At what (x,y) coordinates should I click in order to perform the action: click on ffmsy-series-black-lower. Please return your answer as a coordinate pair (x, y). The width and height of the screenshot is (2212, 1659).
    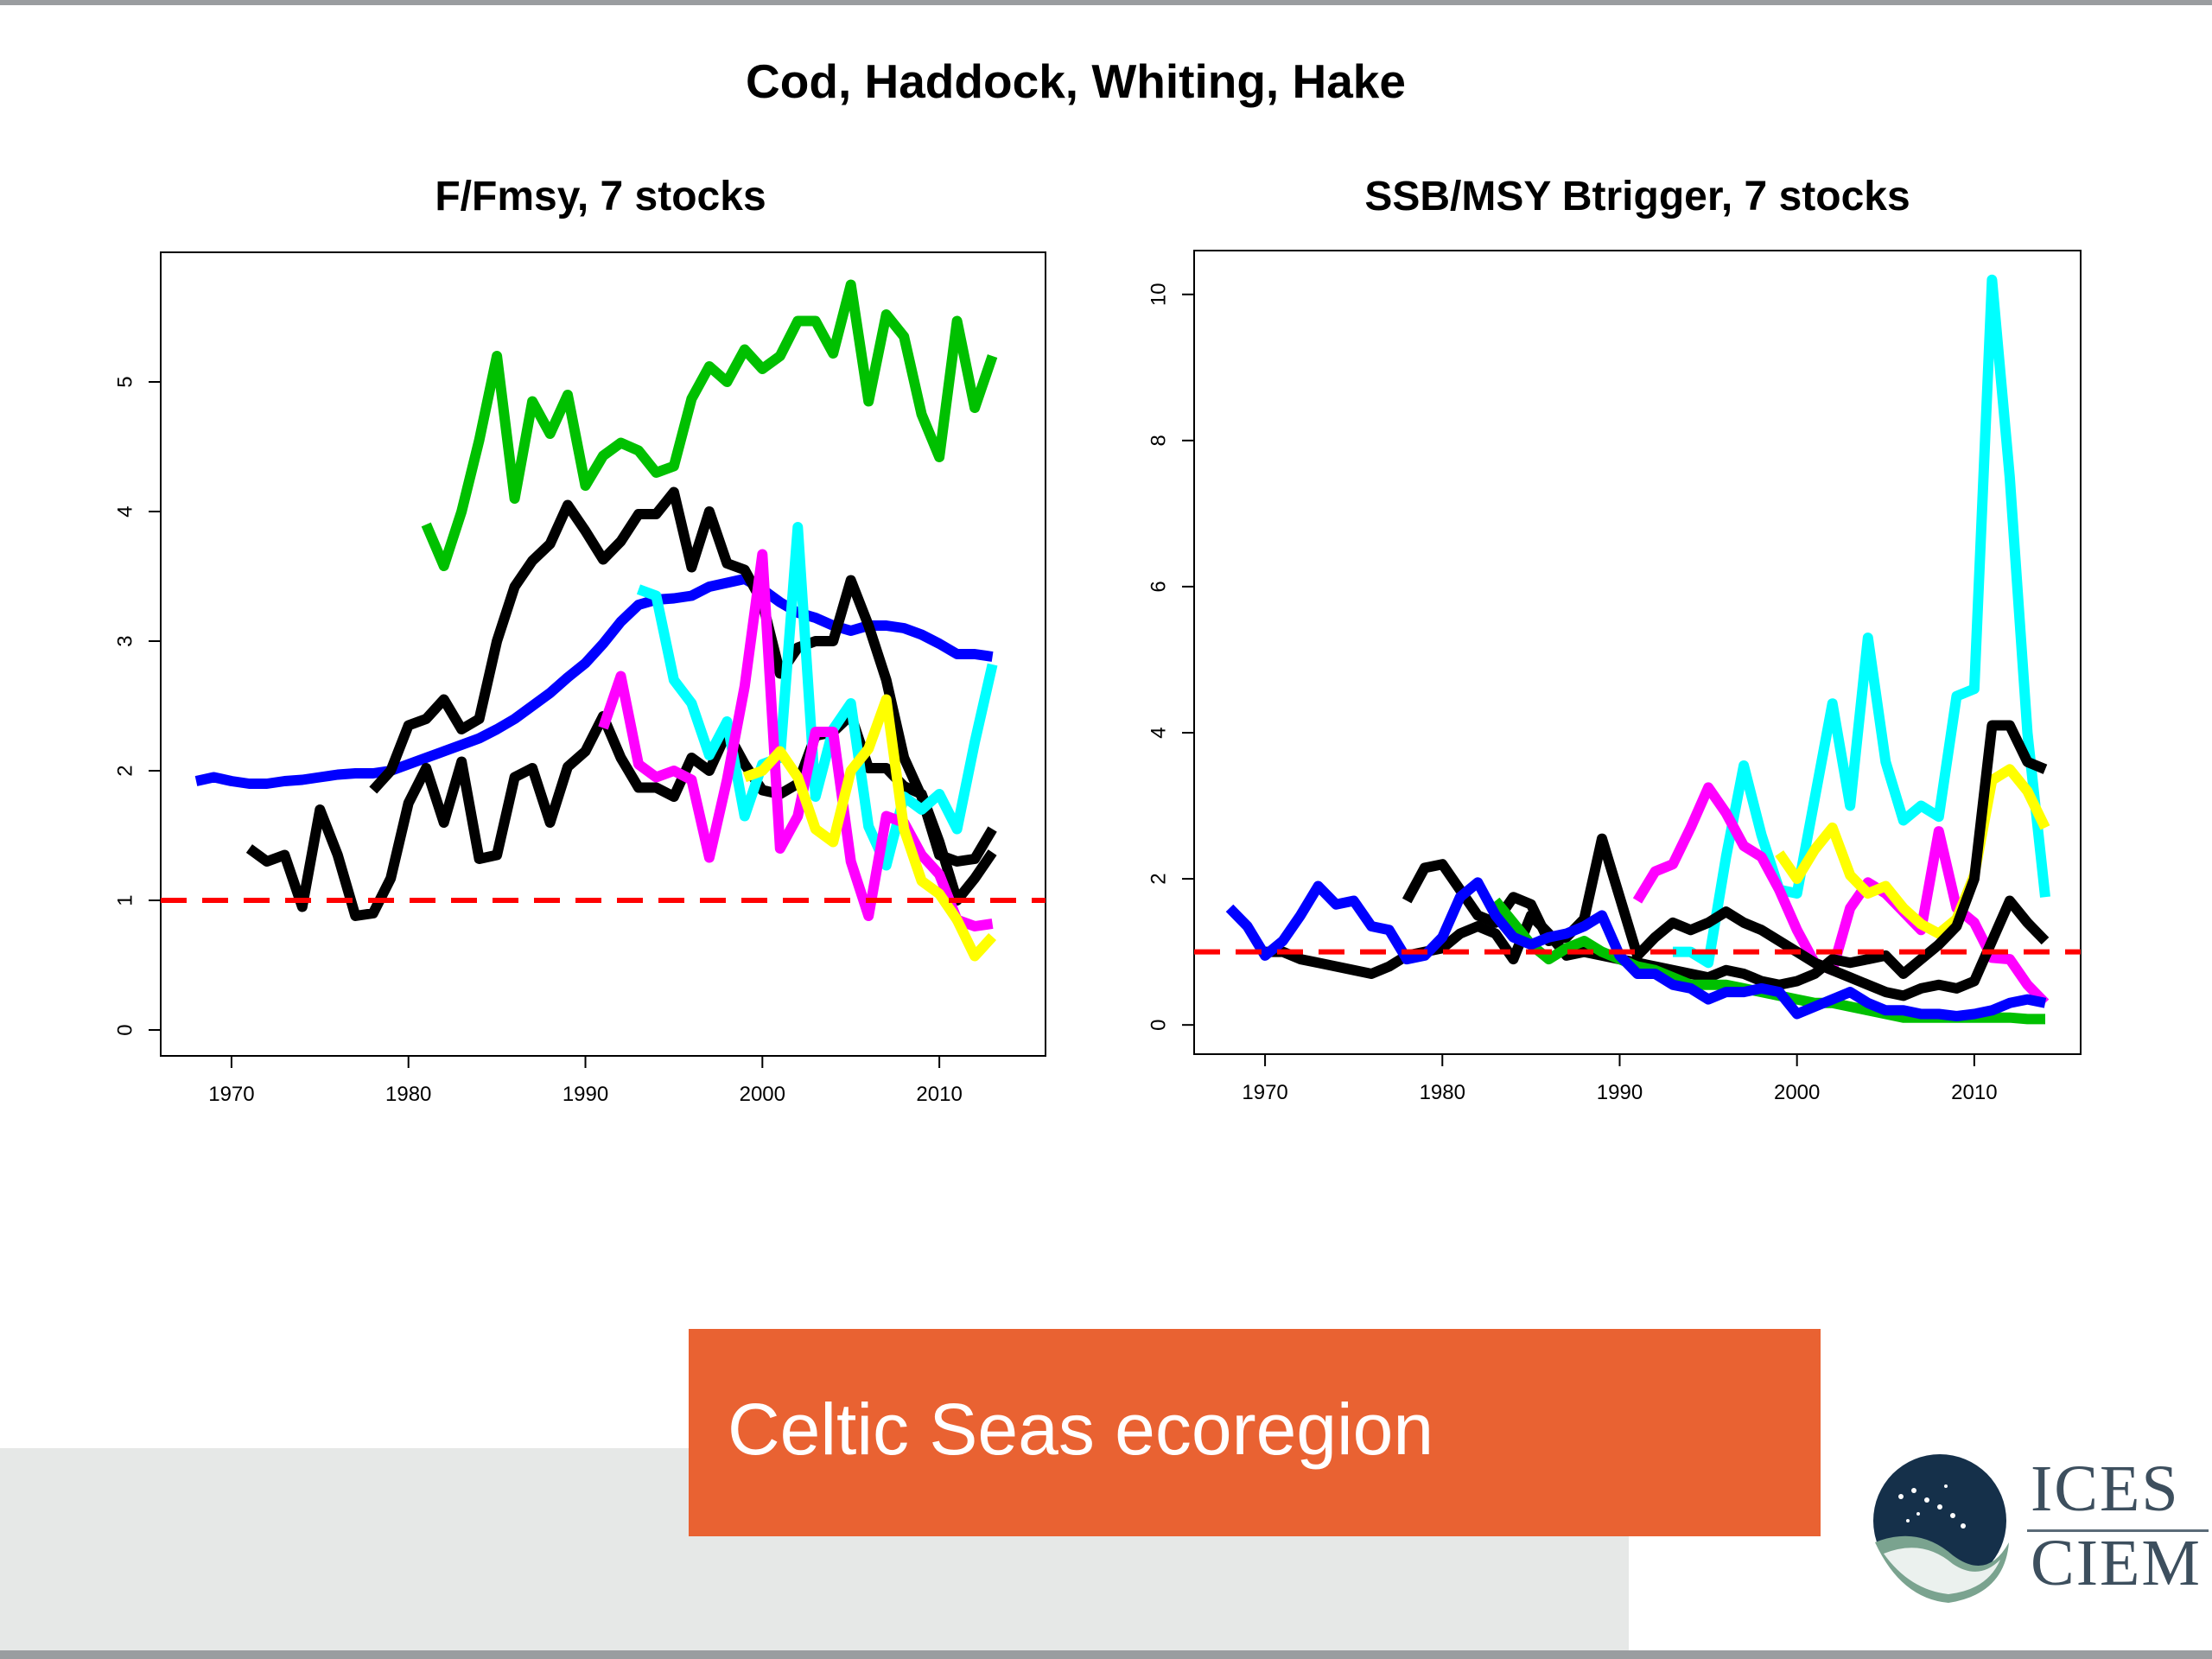
    Looking at the image, I should click on (621, 815).